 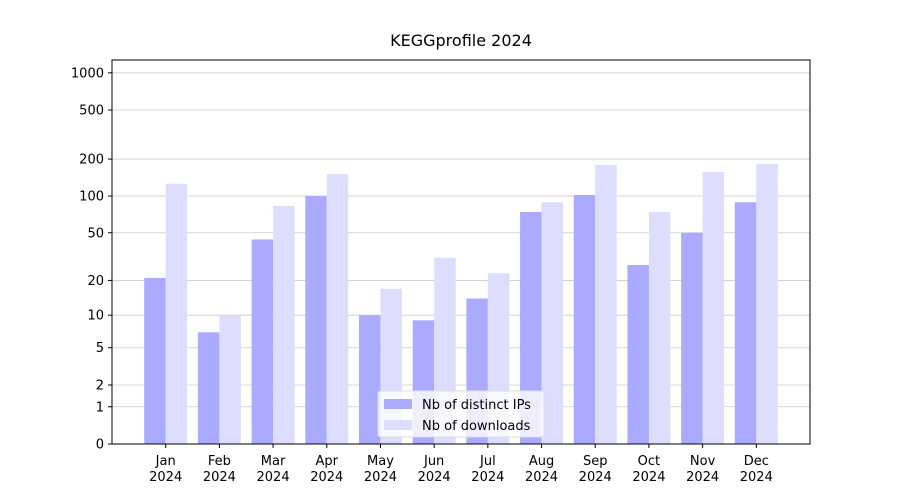 What do you see at coordinates (595, 469) in the screenshot?
I see `x-tick-label: Sep 2024` at bounding box center [595, 469].